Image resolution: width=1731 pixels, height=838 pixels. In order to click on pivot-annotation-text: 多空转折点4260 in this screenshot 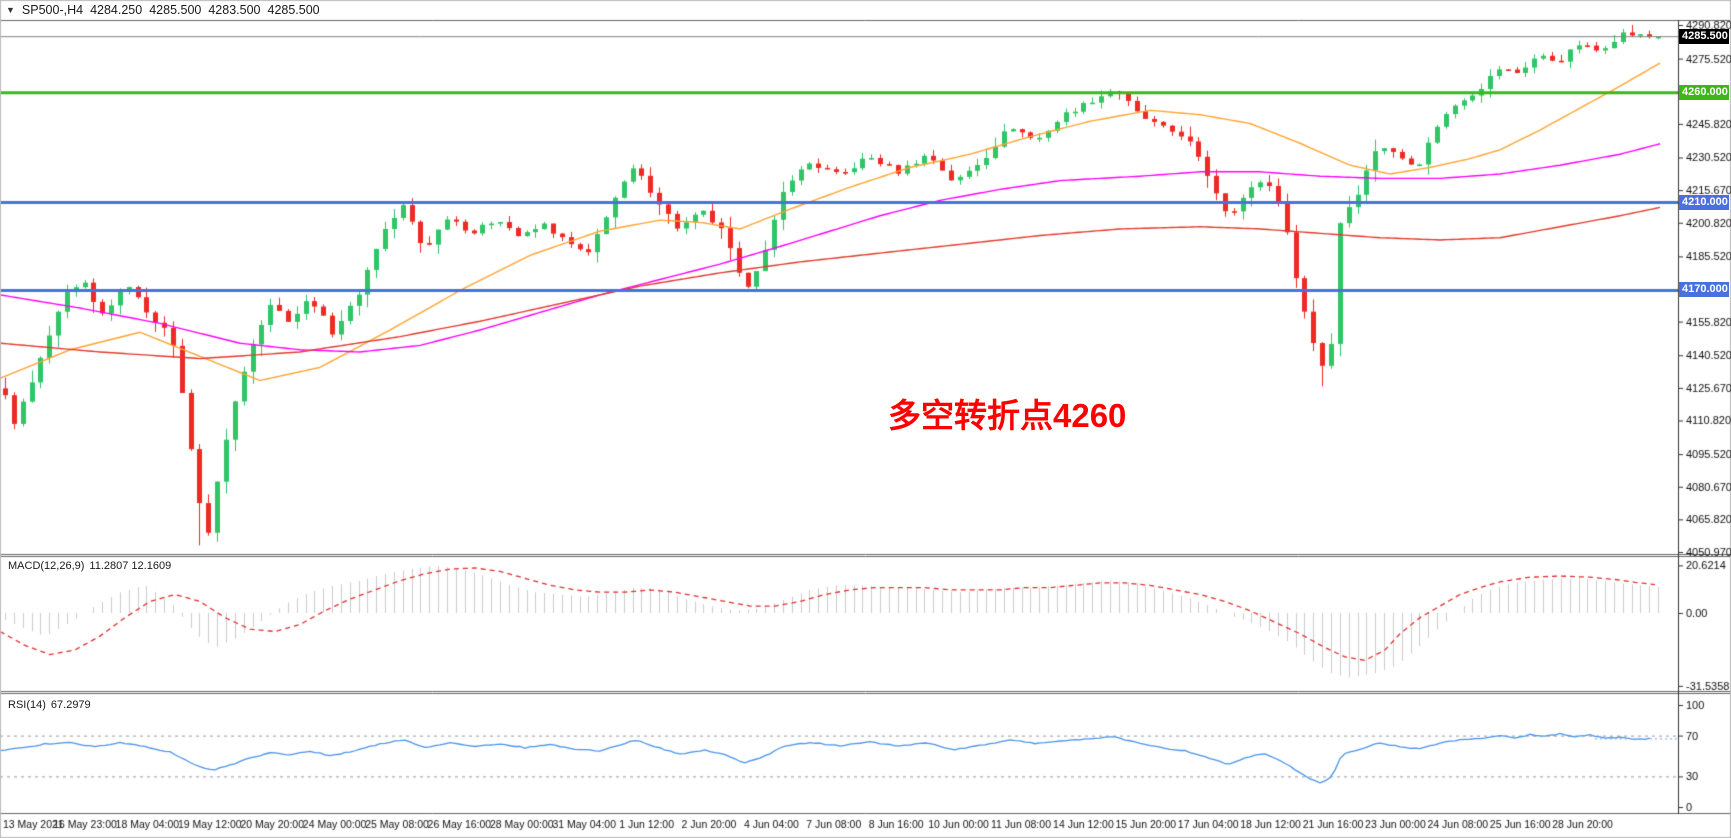, I will do `click(1007, 415)`.